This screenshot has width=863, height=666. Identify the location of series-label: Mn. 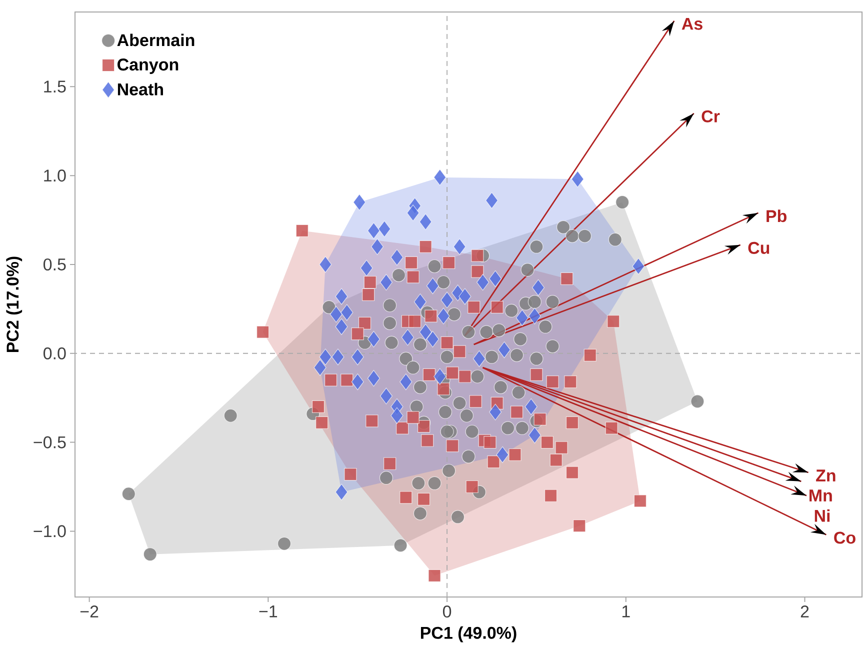
(821, 496).